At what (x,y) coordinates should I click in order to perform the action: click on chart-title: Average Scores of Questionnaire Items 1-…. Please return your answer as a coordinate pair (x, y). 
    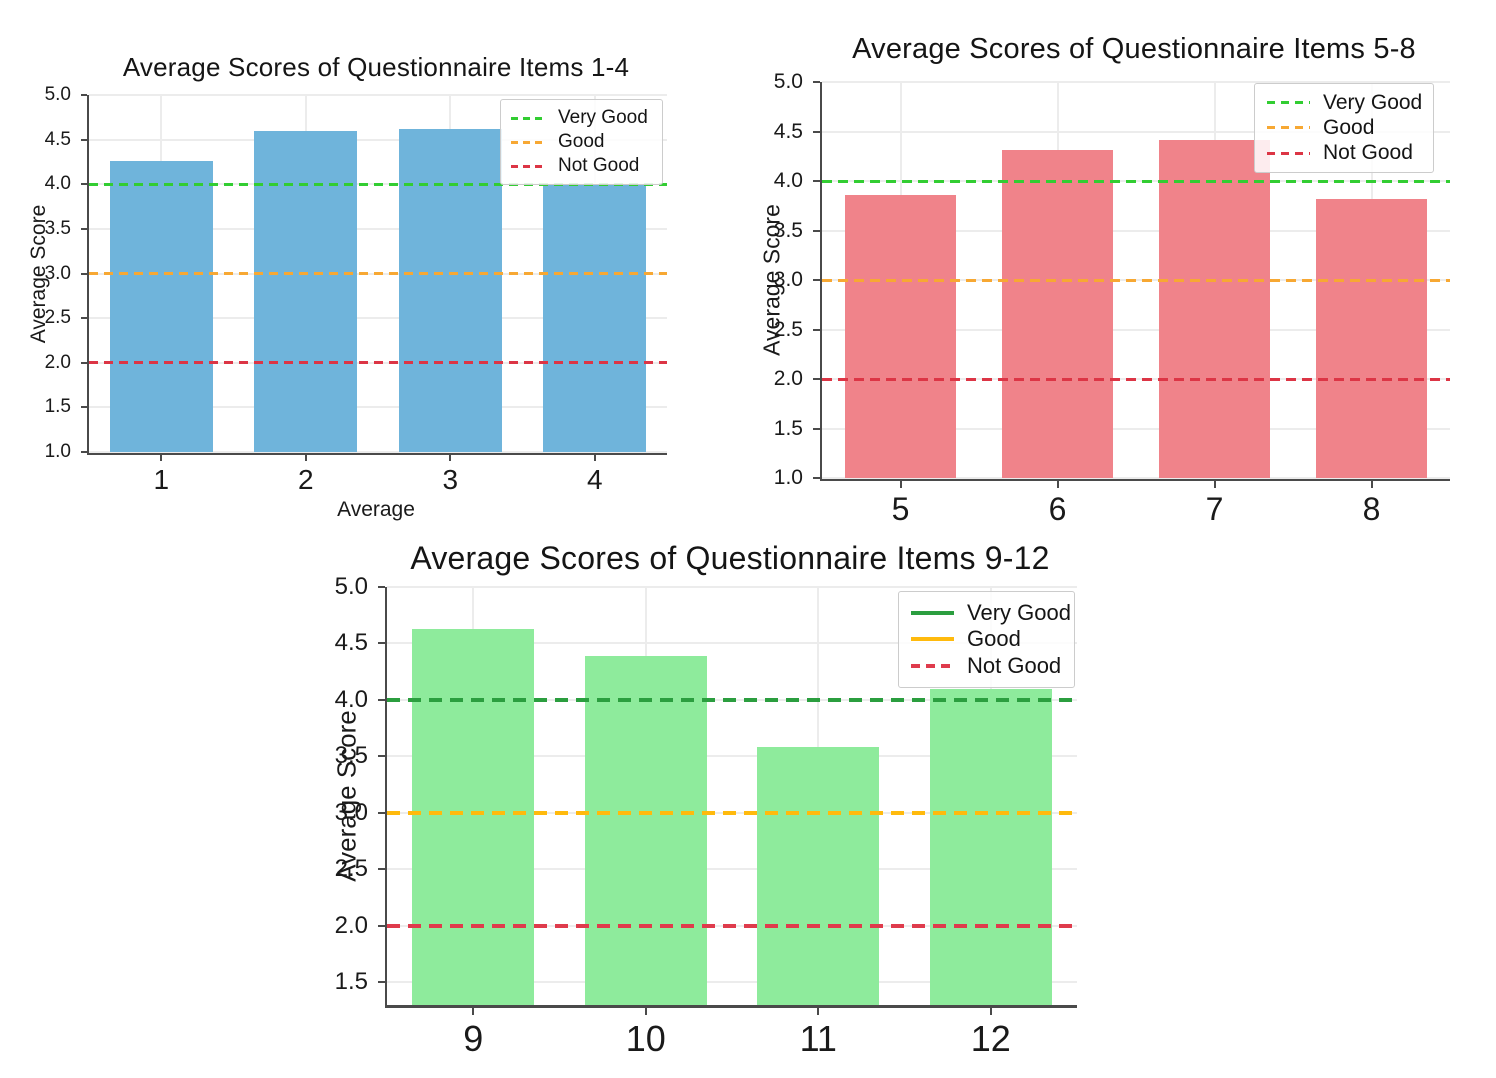
    Looking at the image, I should click on (376, 67).